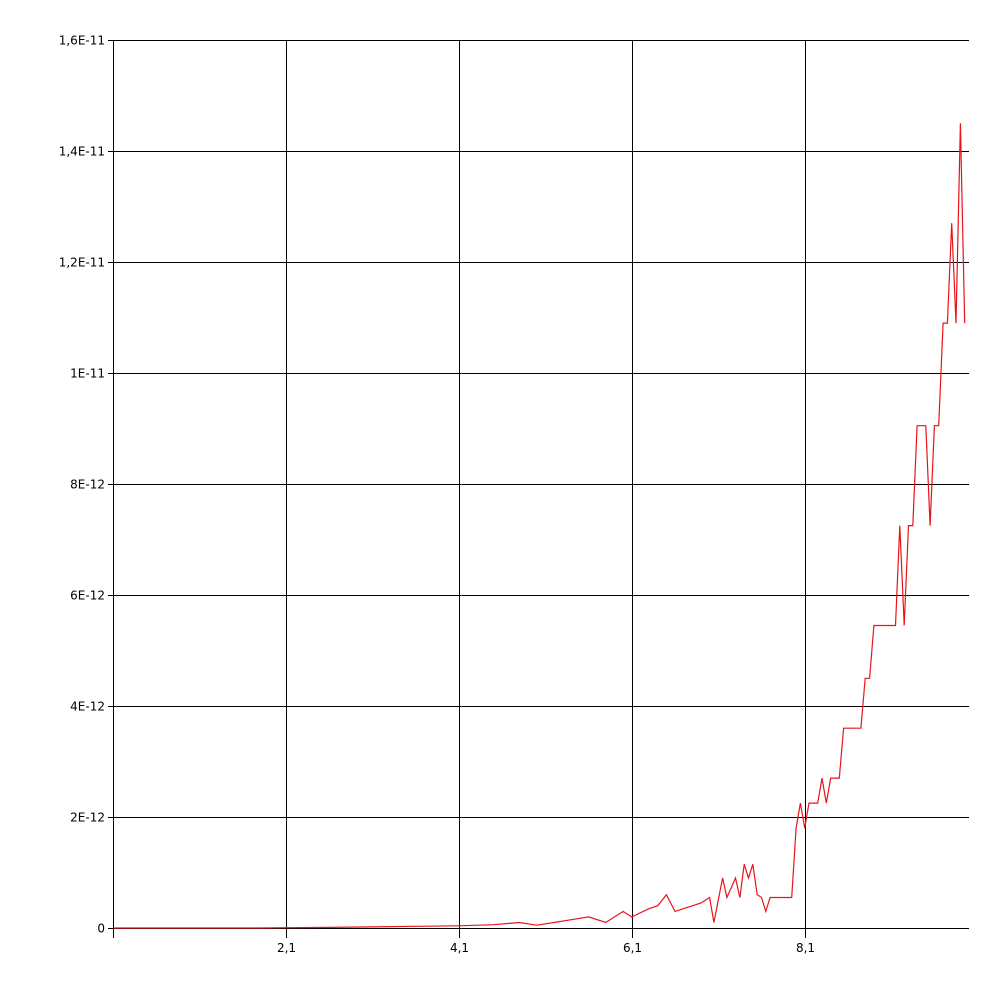  I want to click on x-tick-label: 4,1, so click(459, 948).